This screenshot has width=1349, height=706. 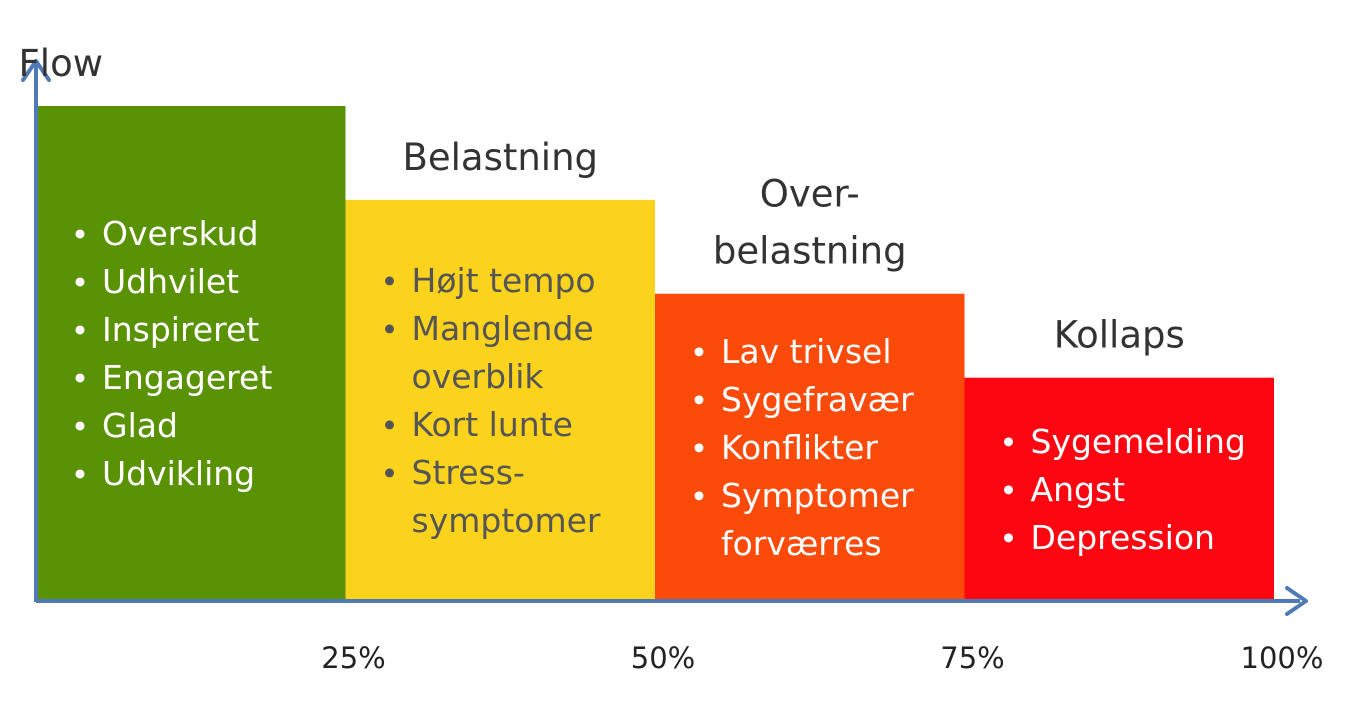 What do you see at coordinates (806, 351) in the screenshot?
I see `stage-3-item-1: Lav trivsel` at bounding box center [806, 351].